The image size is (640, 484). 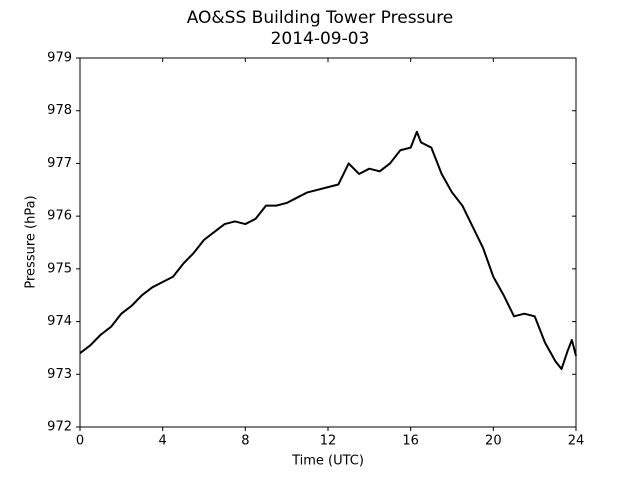 What do you see at coordinates (80, 441) in the screenshot?
I see `x-tick-label: 0` at bounding box center [80, 441].